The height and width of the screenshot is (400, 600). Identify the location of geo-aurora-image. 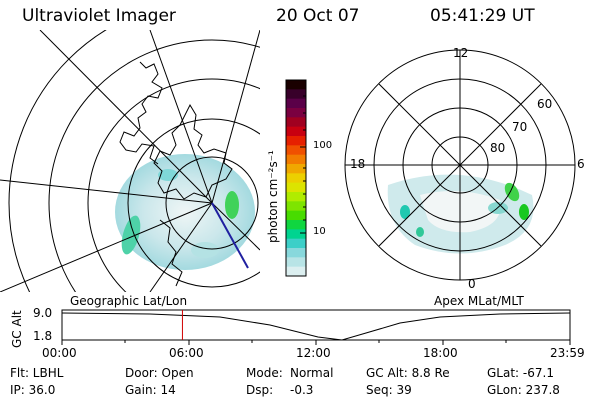
(185, 212).